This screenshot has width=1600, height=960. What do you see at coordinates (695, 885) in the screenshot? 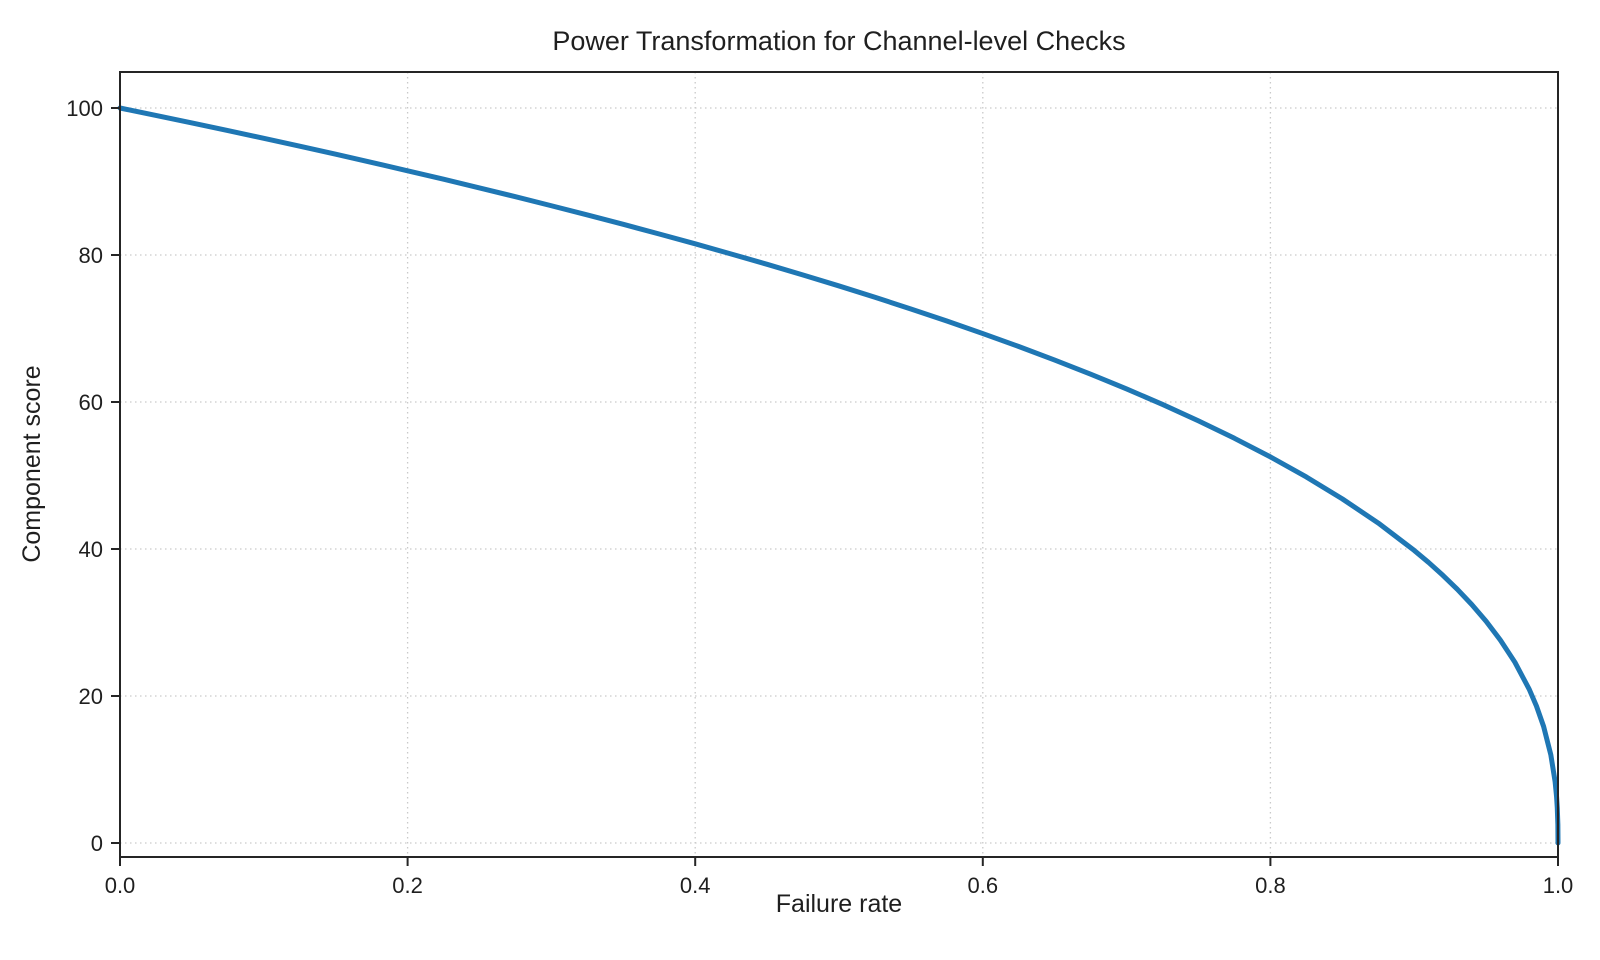
I see `x-tick-label: 0.4` at bounding box center [695, 885].